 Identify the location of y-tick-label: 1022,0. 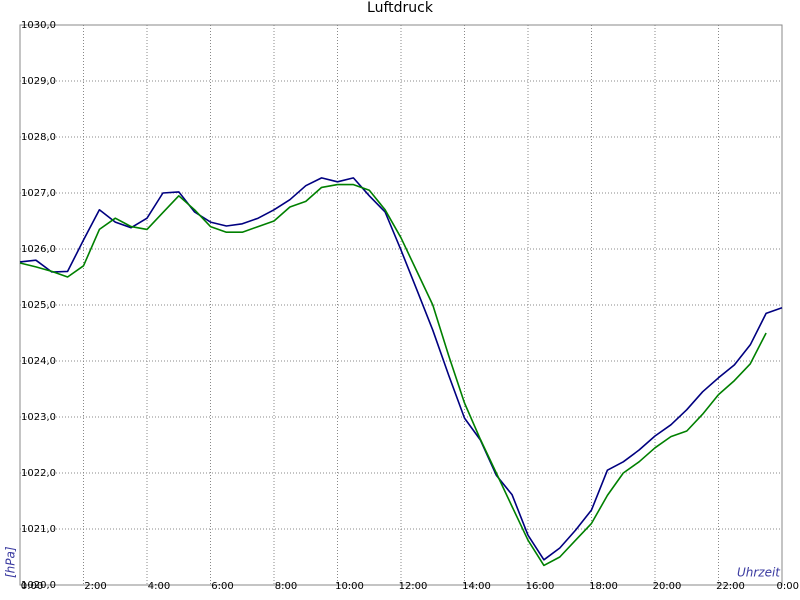
(38, 473).